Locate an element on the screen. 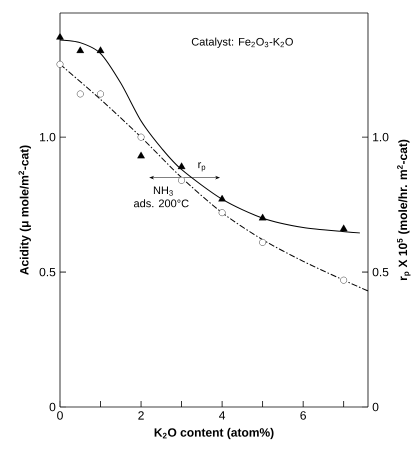 This screenshot has width=416, height=456. y-tick-label: 0 is located at coordinates (53, 407).